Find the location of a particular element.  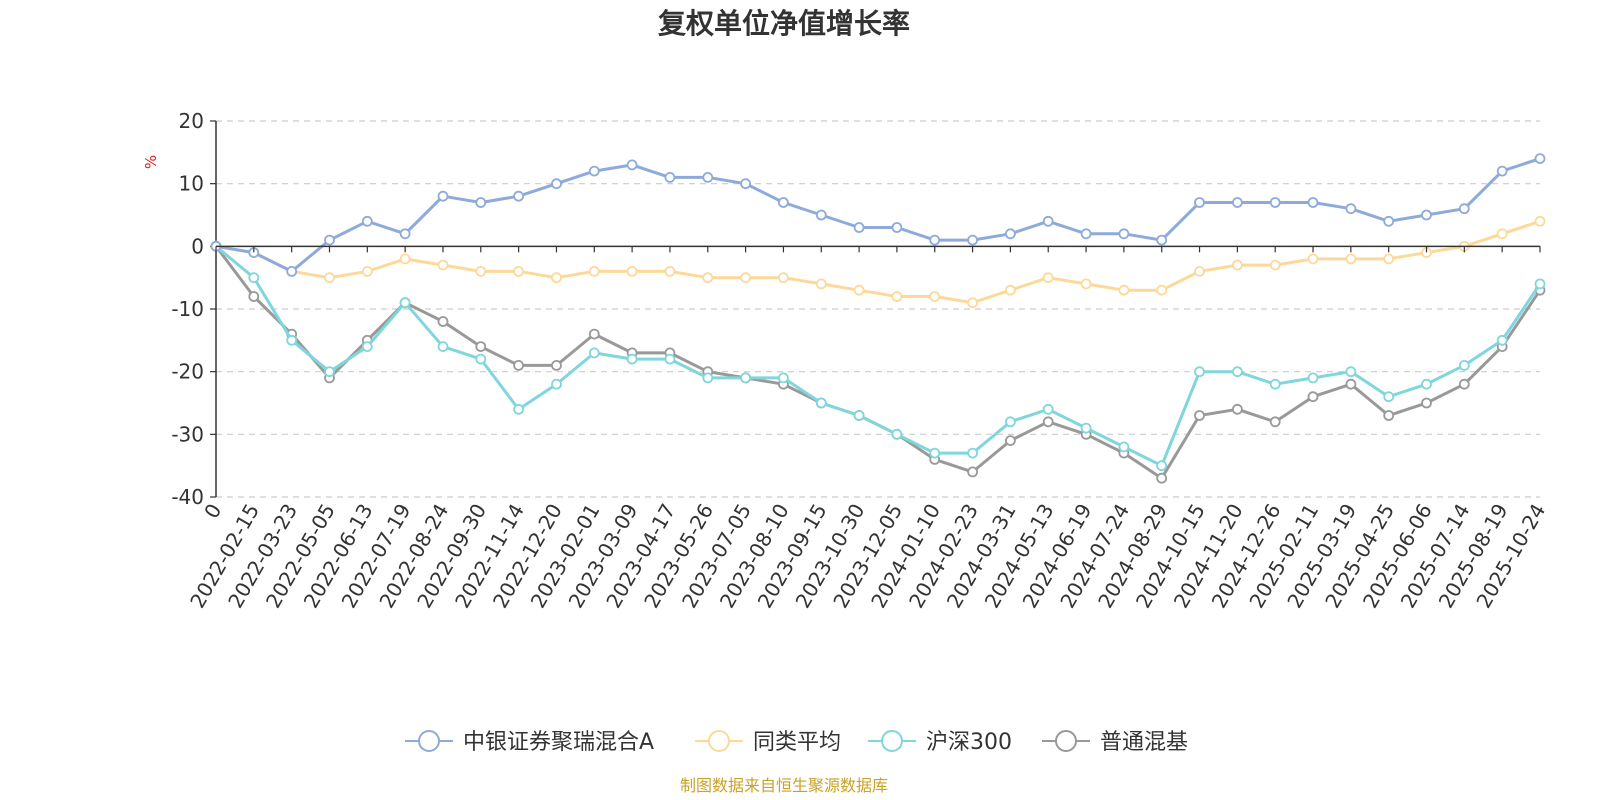

y-tick-label: -20 is located at coordinates (187, 372).